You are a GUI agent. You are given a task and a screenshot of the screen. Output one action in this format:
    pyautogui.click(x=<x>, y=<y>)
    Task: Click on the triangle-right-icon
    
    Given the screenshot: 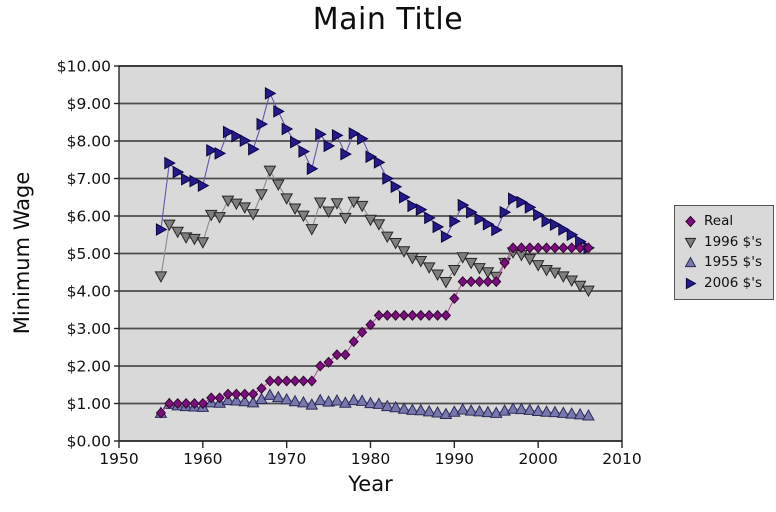 What is the action you would take?
    pyautogui.click(x=691, y=283)
    